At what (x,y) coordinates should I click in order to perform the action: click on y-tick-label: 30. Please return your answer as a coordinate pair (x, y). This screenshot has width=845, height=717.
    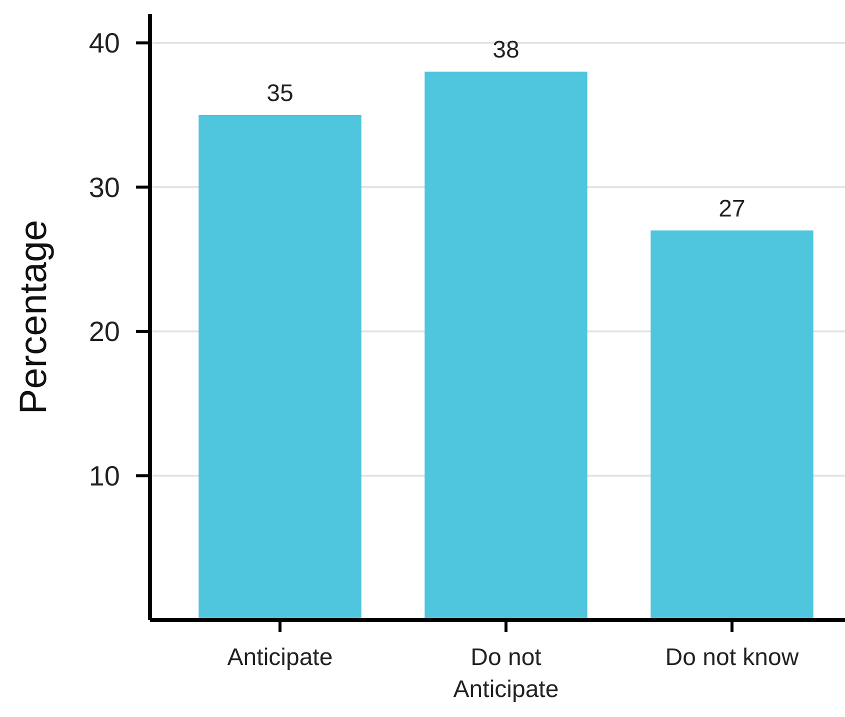
    Looking at the image, I should click on (104, 187).